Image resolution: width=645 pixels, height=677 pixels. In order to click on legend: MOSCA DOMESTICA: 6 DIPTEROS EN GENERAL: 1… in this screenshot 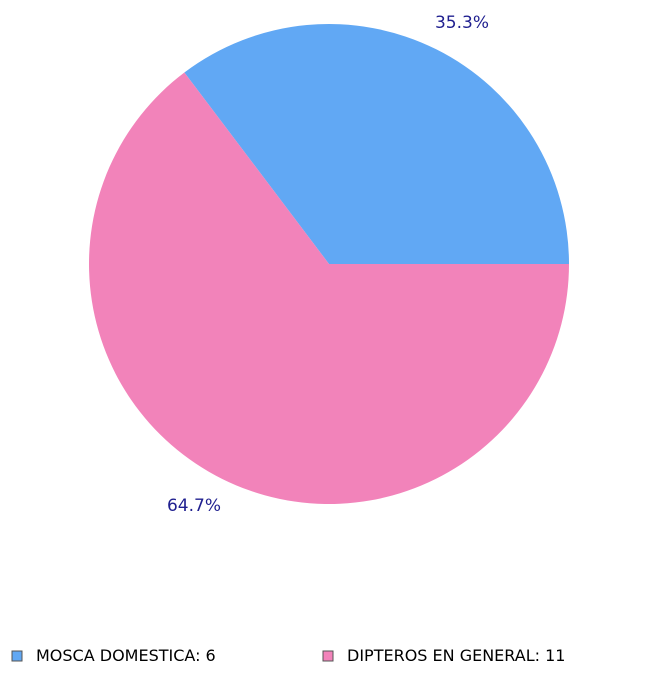, I will do `click(288, 655)`.